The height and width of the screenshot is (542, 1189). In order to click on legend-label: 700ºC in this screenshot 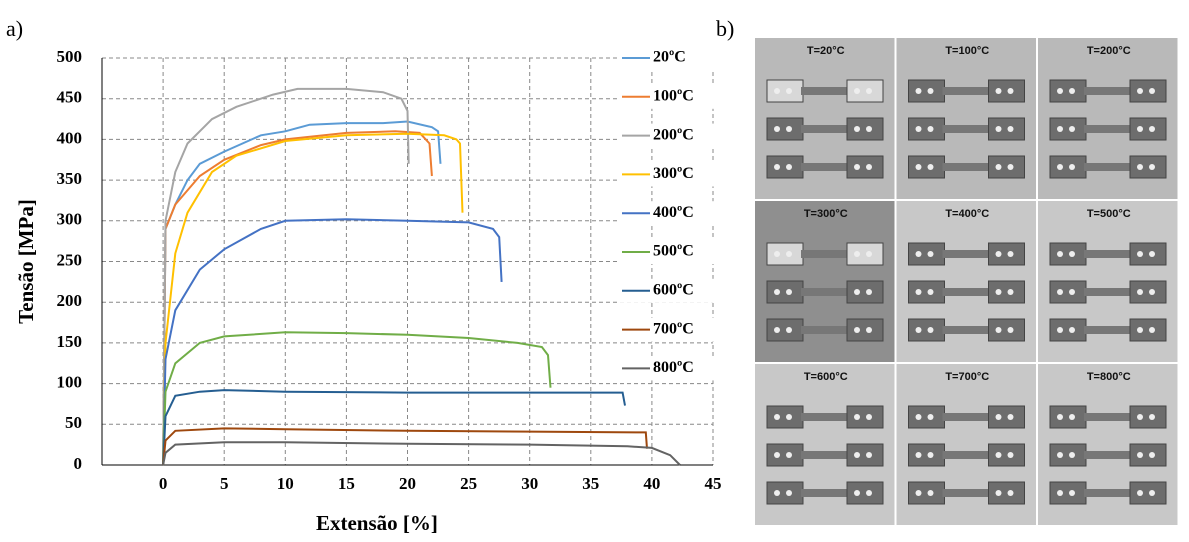, I will do `click(673, 328)`.